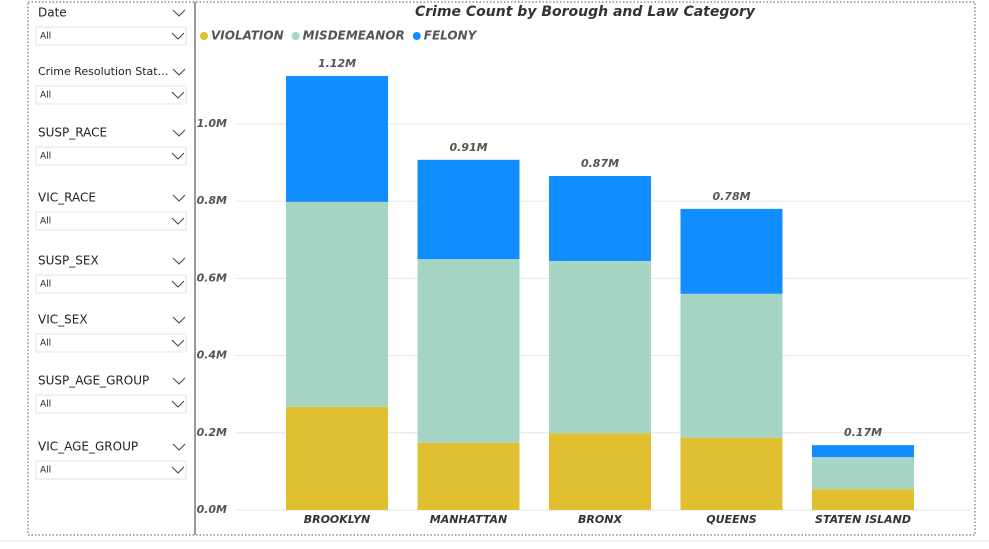 The width and height of the screenshot is (989, 549). I want to click on slicer-label: SUSP_SEX, so click(68, 261).